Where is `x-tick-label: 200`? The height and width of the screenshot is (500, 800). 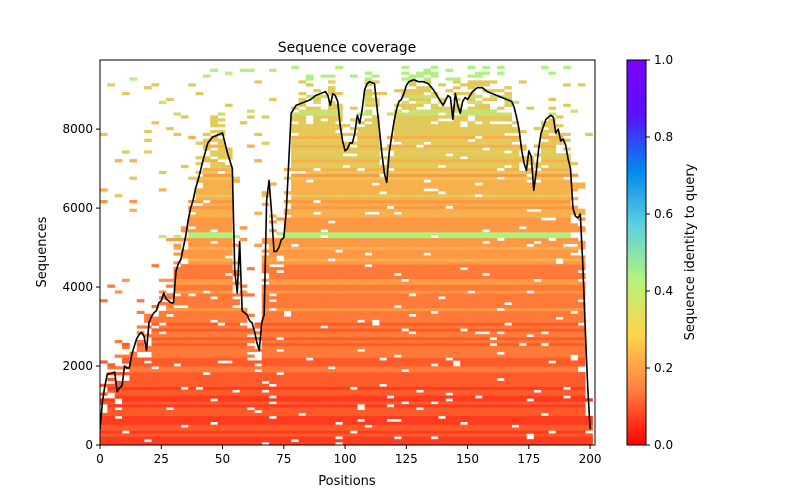
x-tick-label: 200 is located at coordinates (590, 459).